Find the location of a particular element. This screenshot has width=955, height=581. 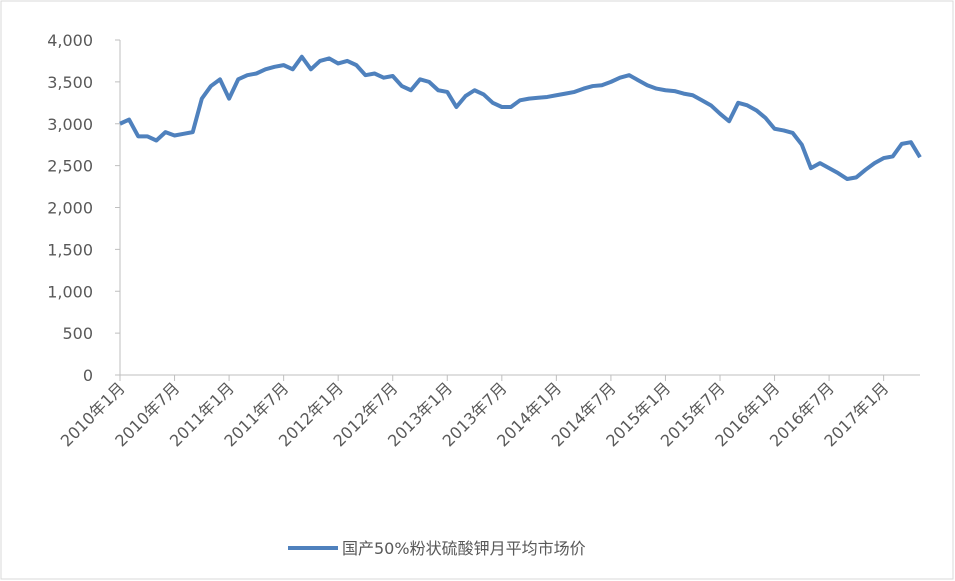

y-tick-label: 0 is located at coordinates (88, 375).